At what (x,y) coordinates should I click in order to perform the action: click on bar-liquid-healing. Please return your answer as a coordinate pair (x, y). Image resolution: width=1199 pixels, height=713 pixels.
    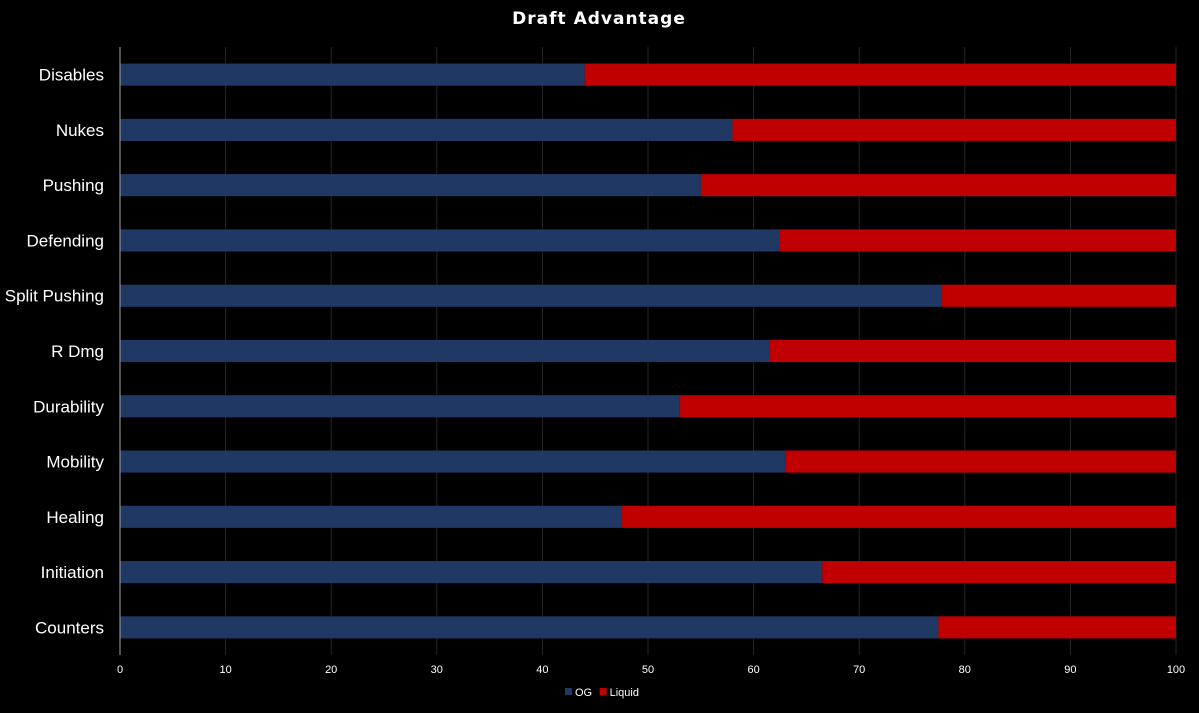
    Looking at the image, I should click on (898, 516).